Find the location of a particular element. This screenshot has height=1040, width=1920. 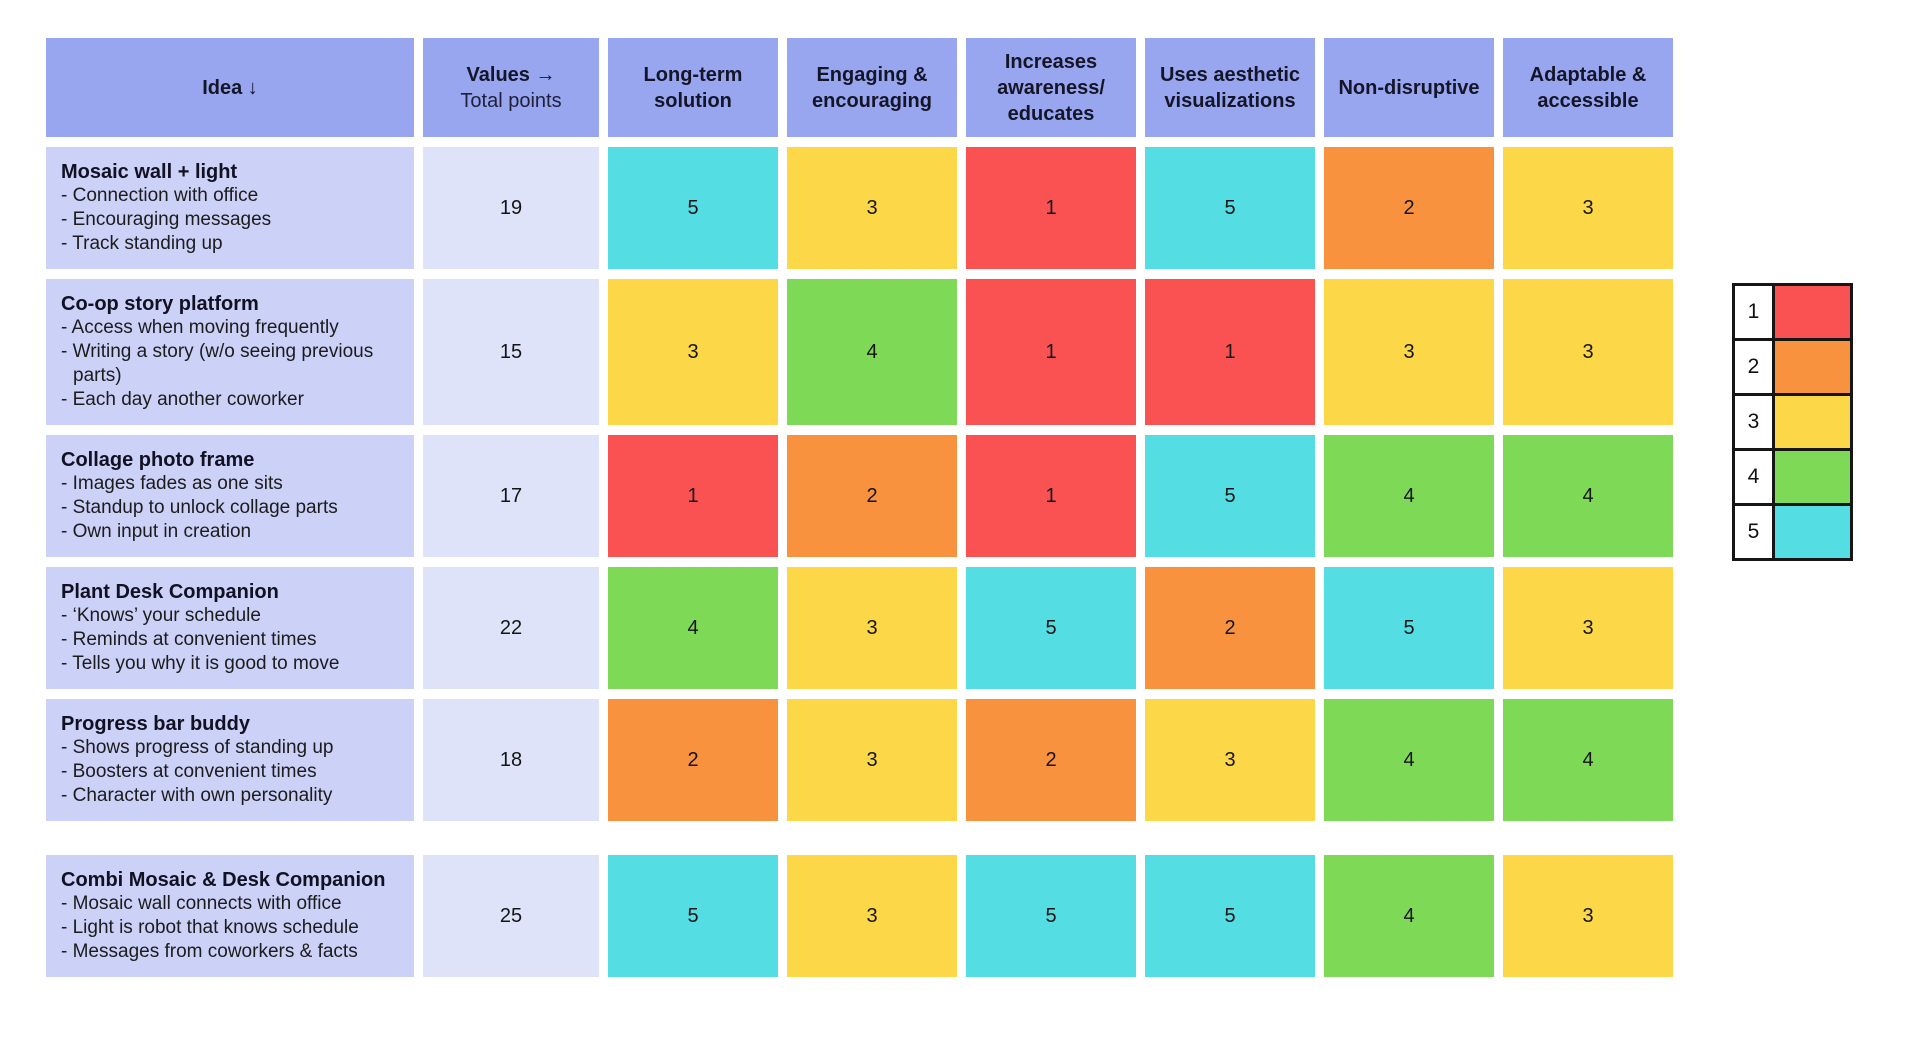

total-points-cell: 17 is located at coordinates (511, 496).